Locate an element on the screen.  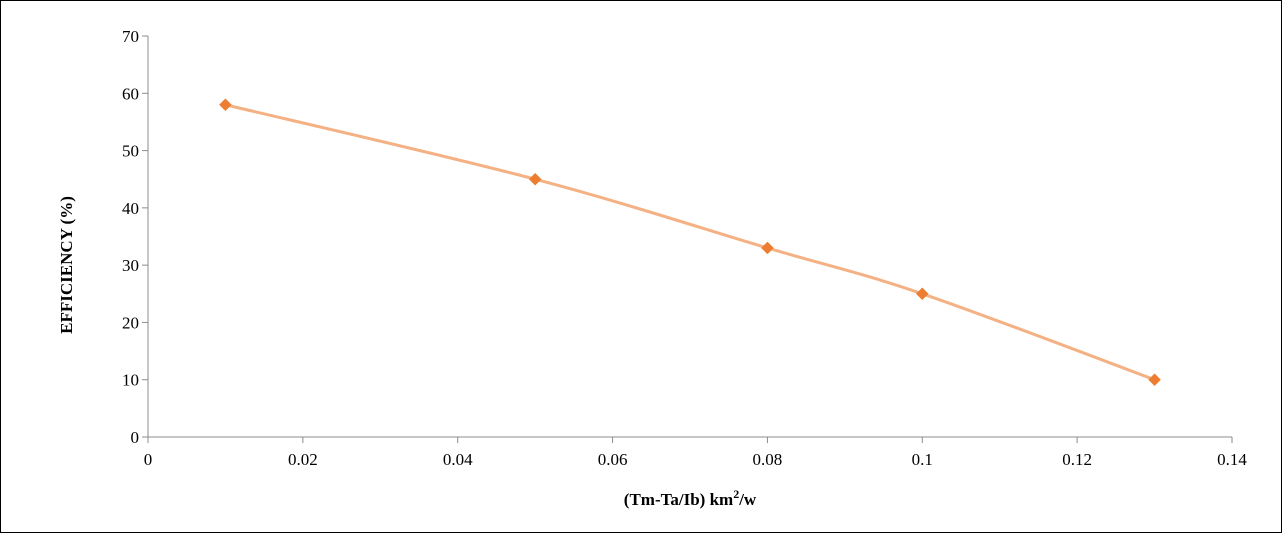
x-axis-title: (Tm-Ta/Ib) km2/w is located at coordinates (690, 498).